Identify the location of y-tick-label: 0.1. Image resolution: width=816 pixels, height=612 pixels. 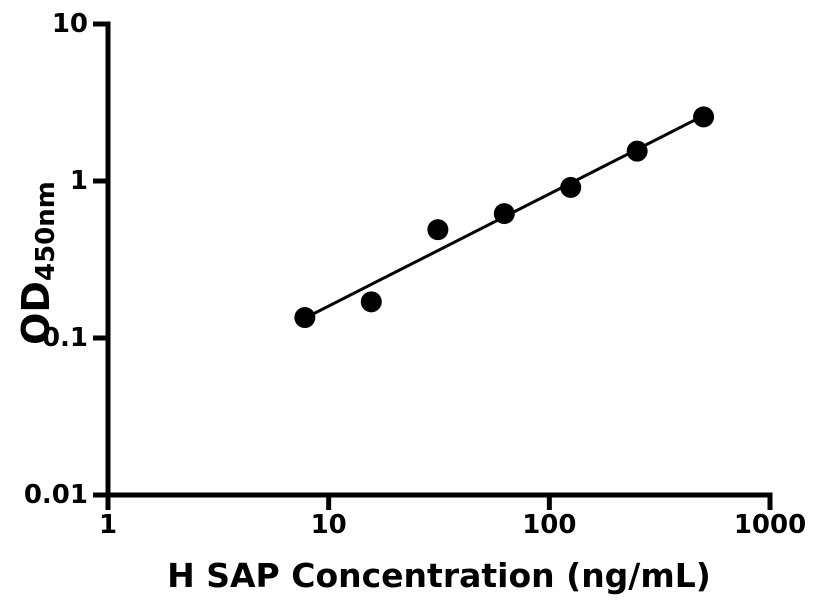
(64, 338).